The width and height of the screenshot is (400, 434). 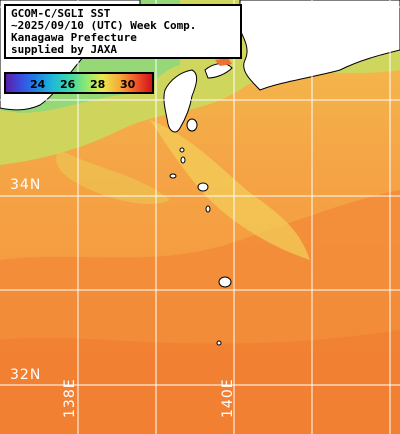 I want to click on title-line-3: Kanagawa Prefecture, so click(x=74, y=37).